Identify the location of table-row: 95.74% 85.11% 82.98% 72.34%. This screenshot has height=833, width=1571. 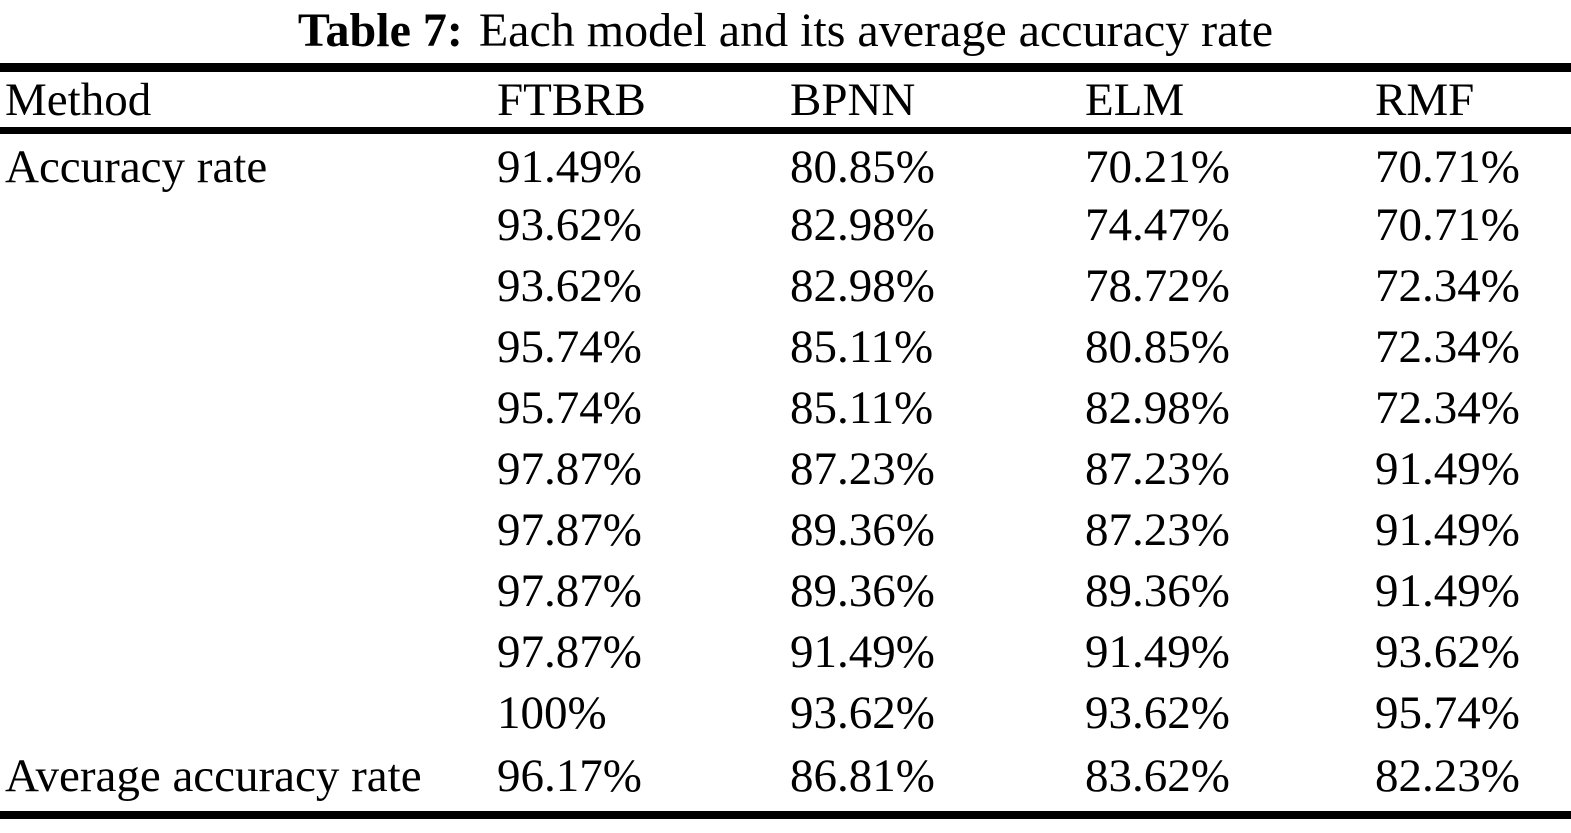
(785, 407).